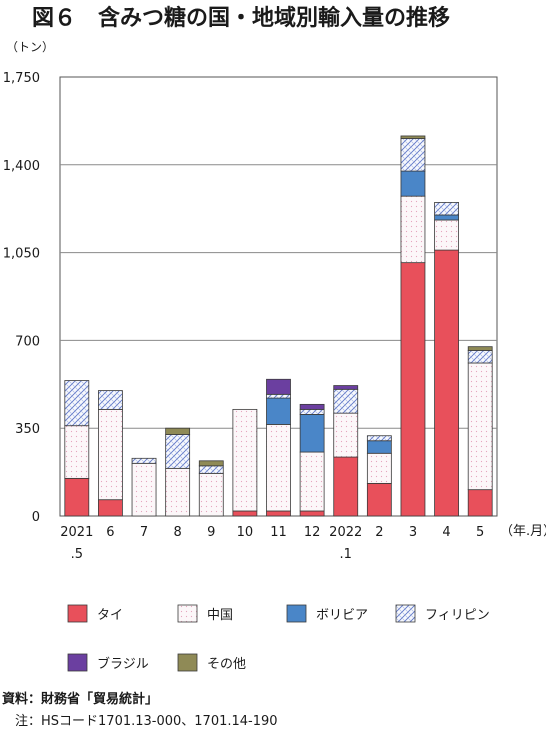 The image size is (546, 729). I want to click on y-axis-ticks: 0 350 700 1,050 1,400 1,750, so click(21, 298).